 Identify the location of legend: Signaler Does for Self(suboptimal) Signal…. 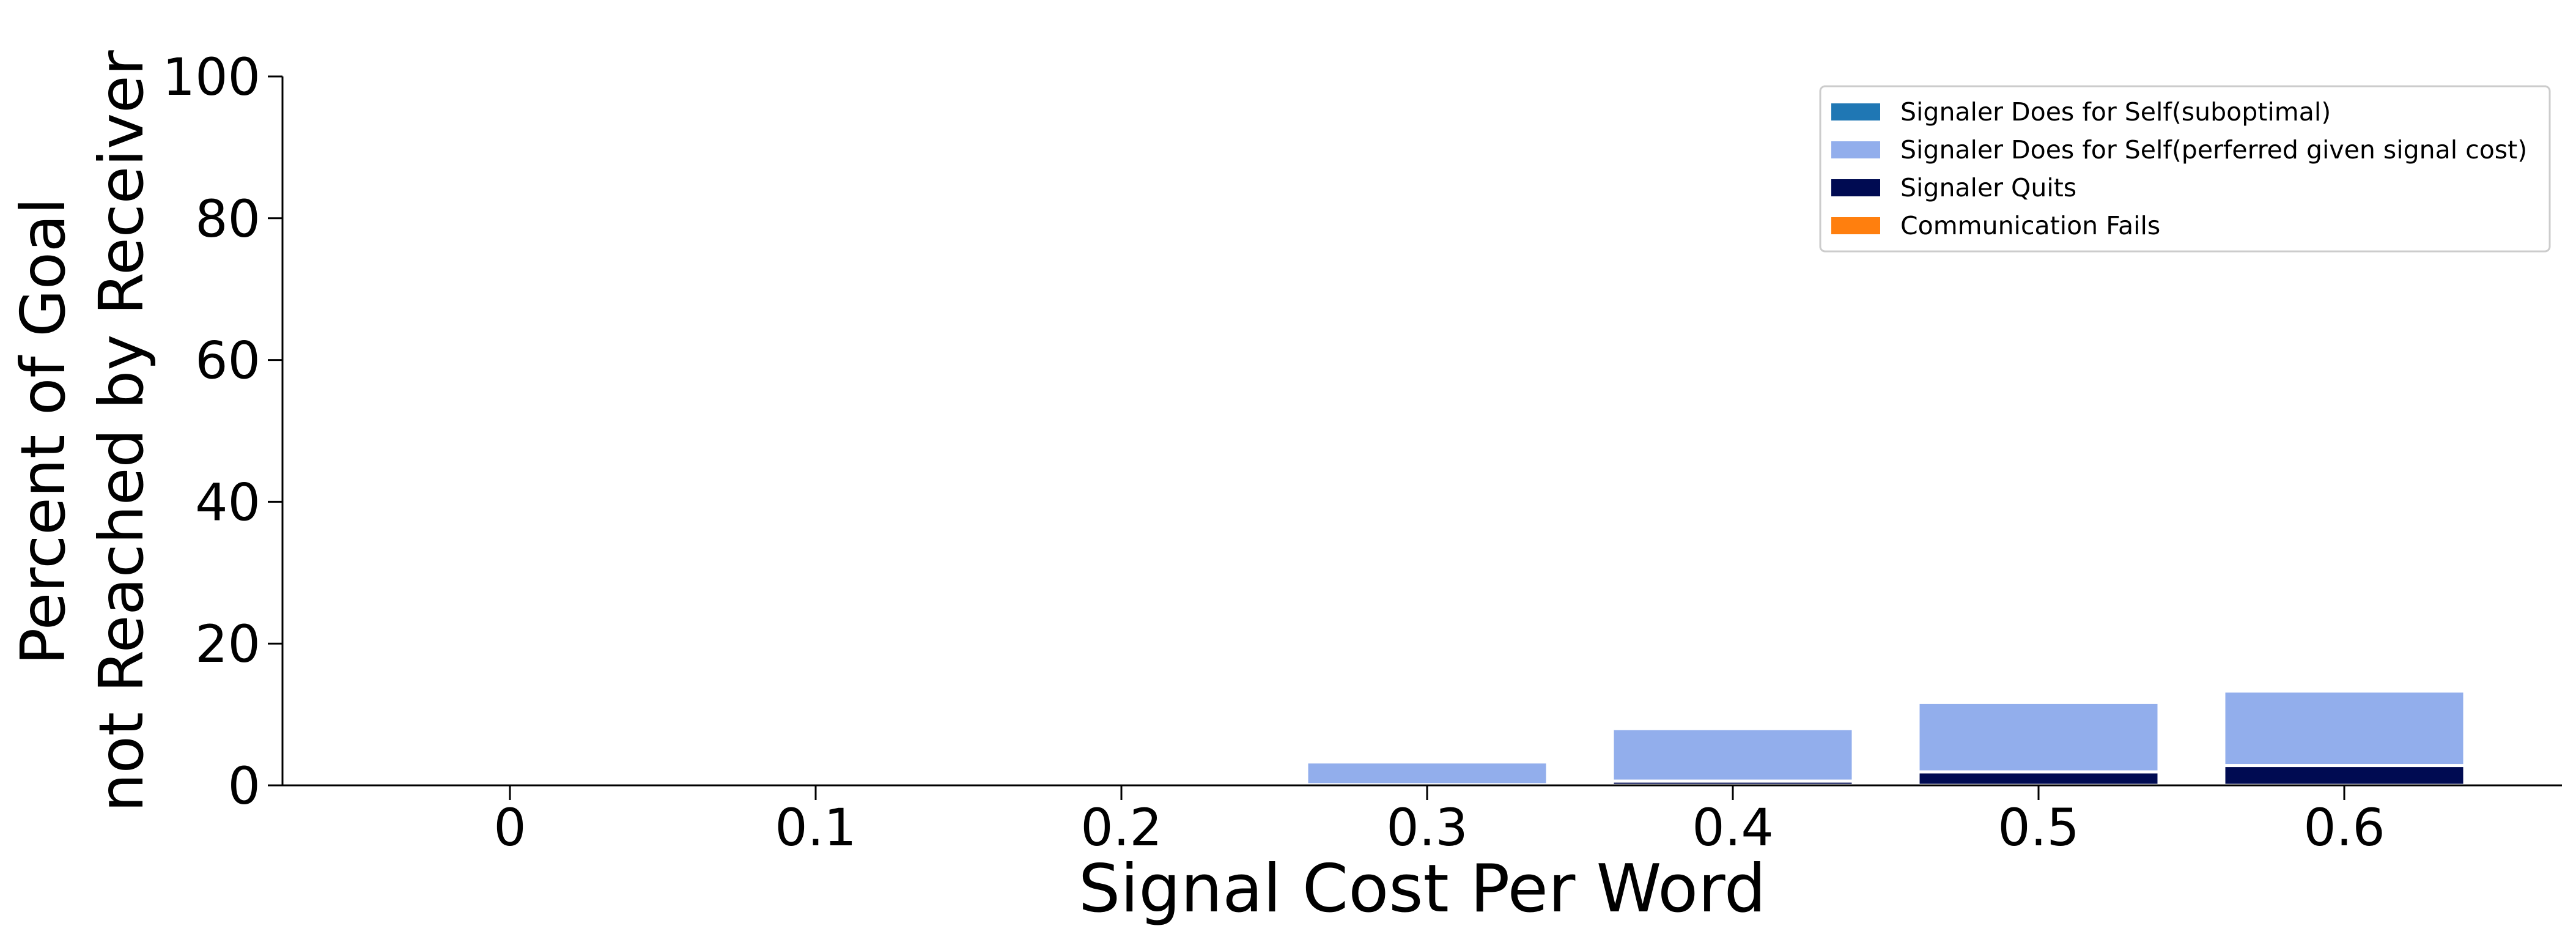
(2185, 169).